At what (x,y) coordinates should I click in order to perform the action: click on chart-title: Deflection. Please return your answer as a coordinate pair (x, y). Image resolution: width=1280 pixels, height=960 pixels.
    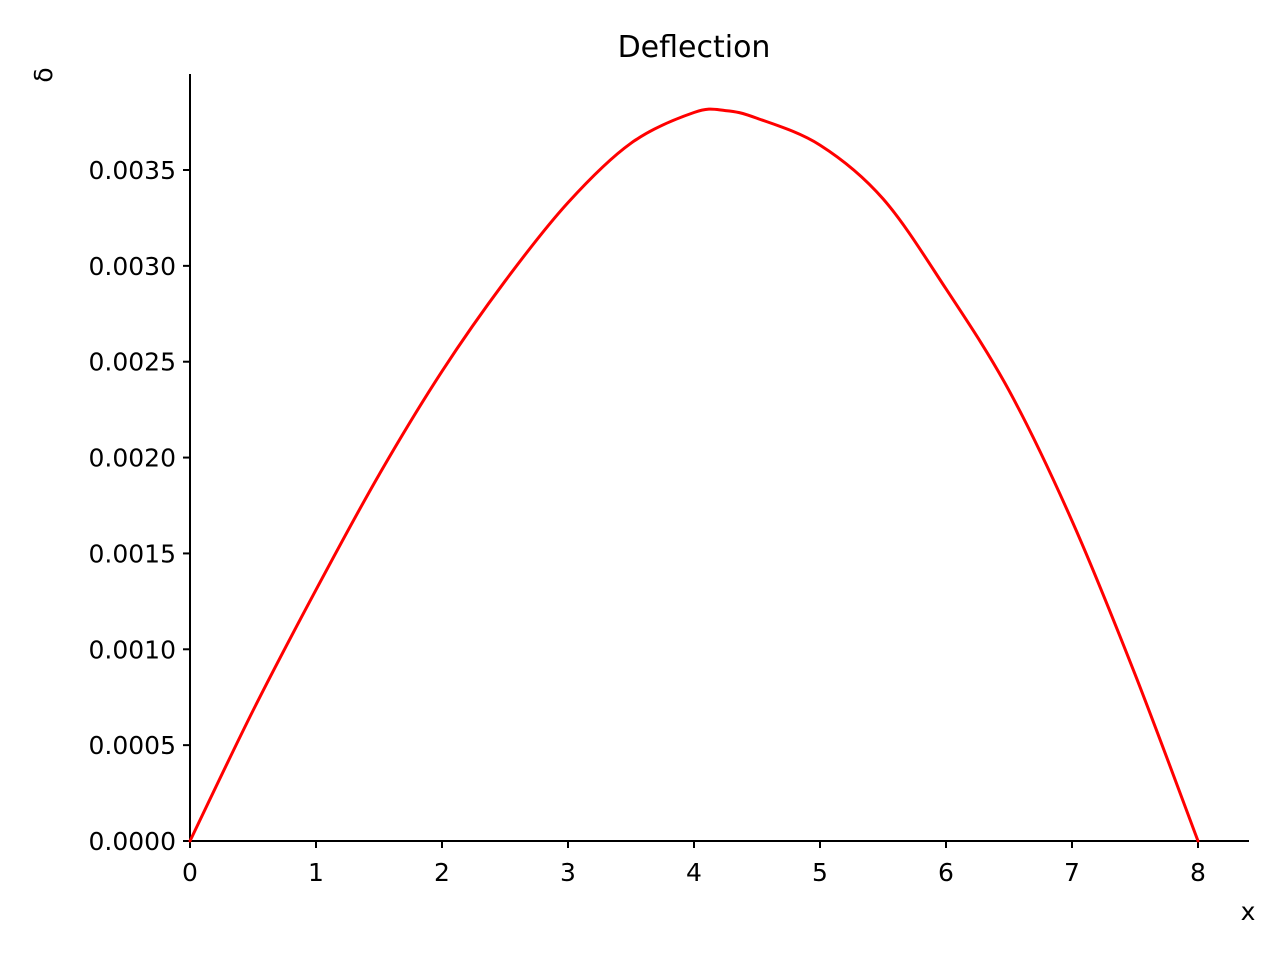
    Looking at the image, I should click on (694, 47).